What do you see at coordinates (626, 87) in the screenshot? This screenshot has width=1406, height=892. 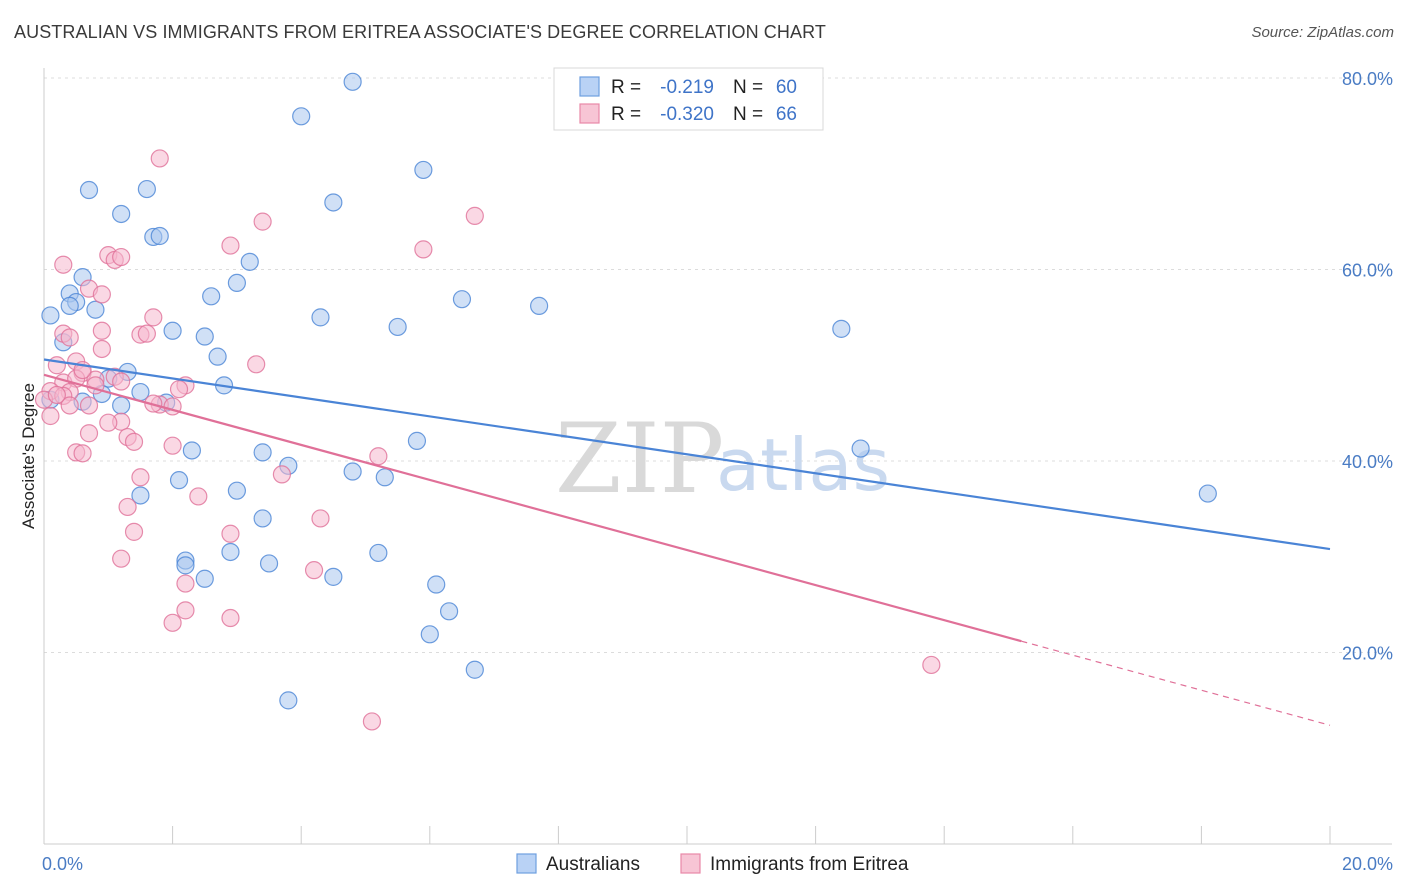 I see `legend-r-label-0: R =` at bounding box center [626, 87].